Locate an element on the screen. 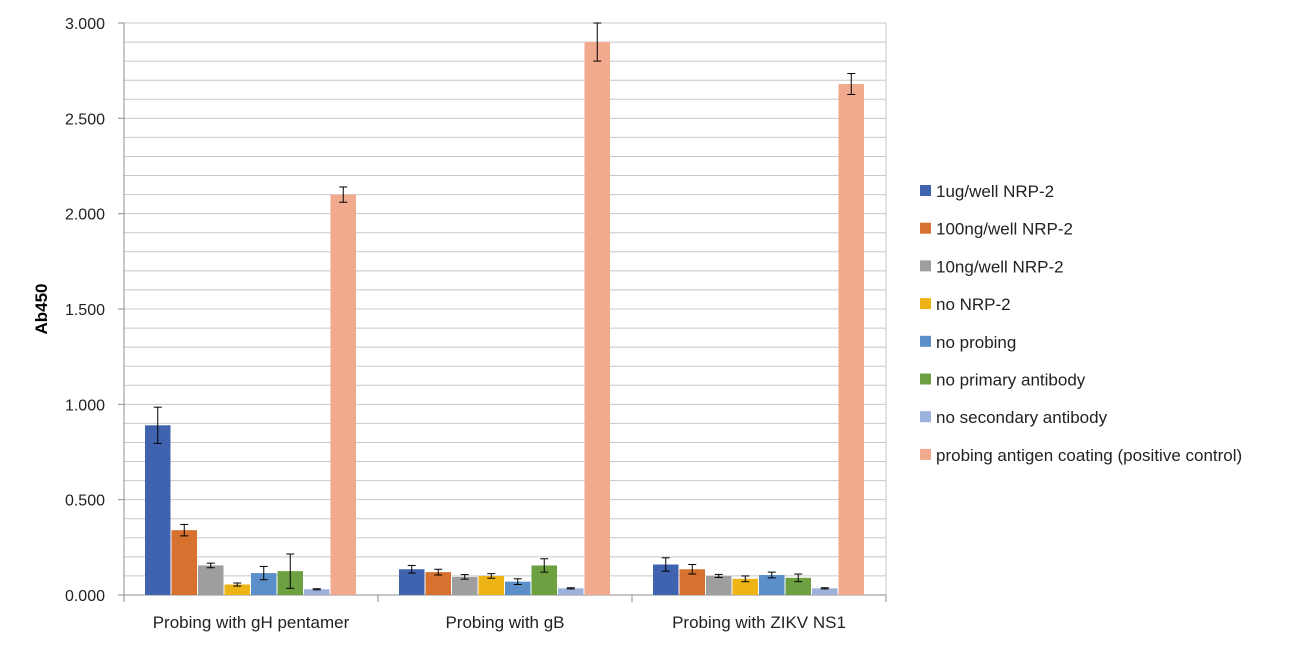  legend-label: 1ug/well NRP-2 is located at coordinates (995, 191).